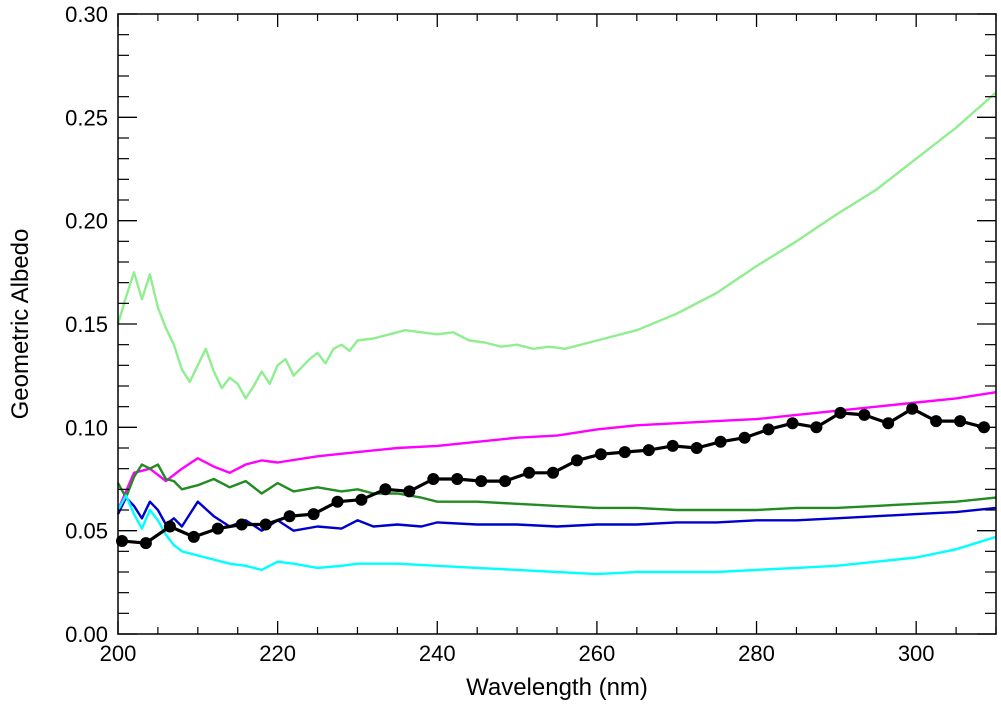 Image resolution: width=1001 pixels, height=705 pixels. What do you see at coordinates (118, 653) in the screenshot?
I see `x-tick-label: 200` at bounding box center [118, 653].